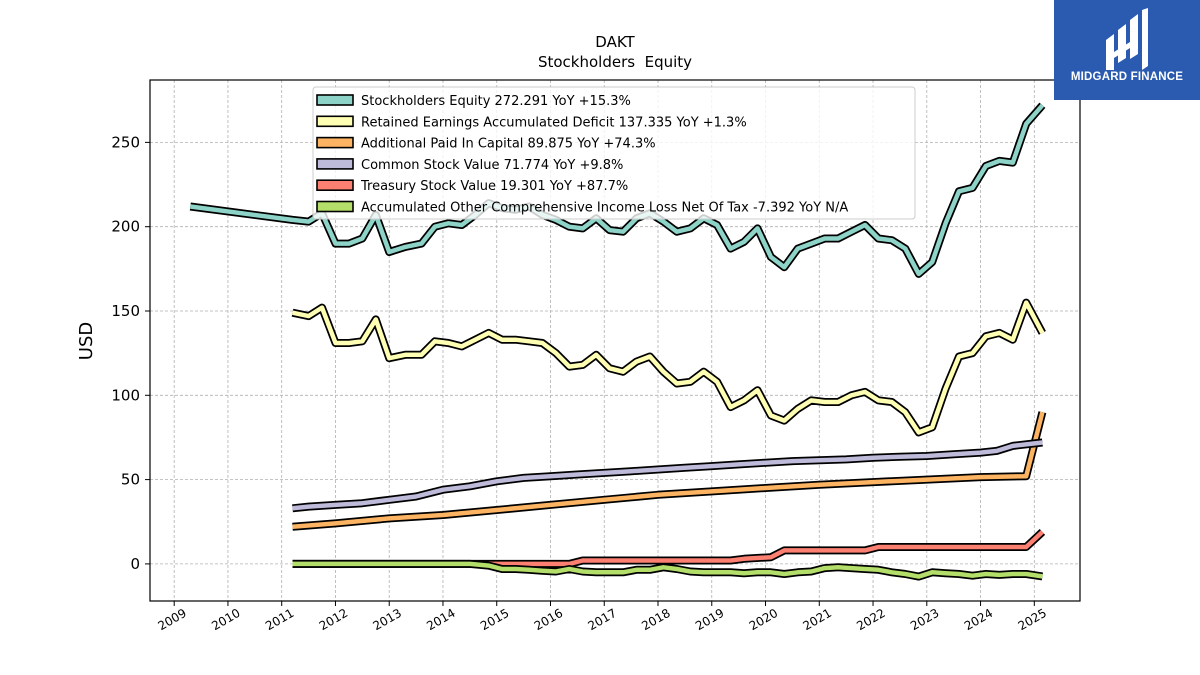  Describe the element at coordinates (333, 619) in the screenshot. I see `x-tick-label: 2012` at that location.